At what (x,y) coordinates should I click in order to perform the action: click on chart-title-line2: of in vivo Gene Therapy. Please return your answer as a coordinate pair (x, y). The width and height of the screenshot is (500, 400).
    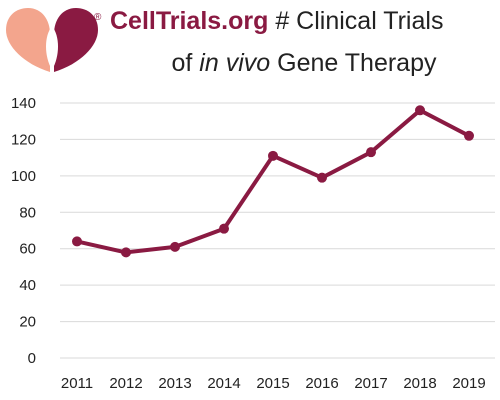
    Looking at the image, I should click on (304, 63).